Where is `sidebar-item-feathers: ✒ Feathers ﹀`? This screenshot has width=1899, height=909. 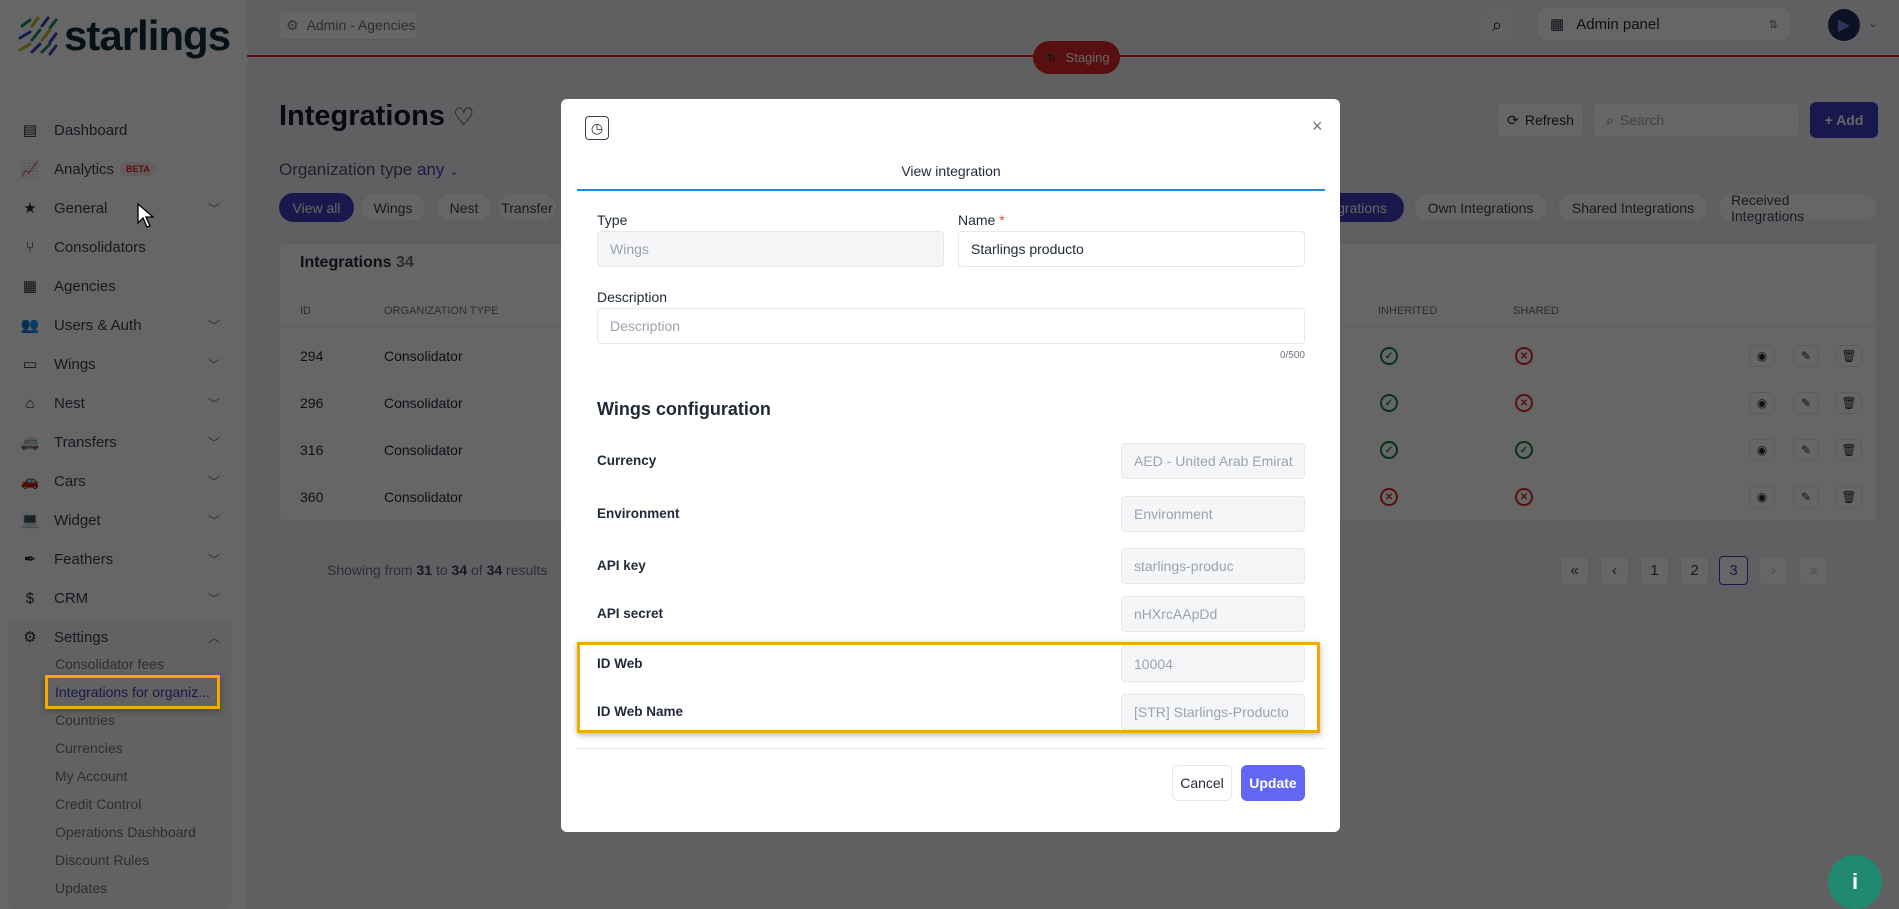
sidebar-item-feathers: ✒ Feathers ﹀ is located at coordinates (120, 559).